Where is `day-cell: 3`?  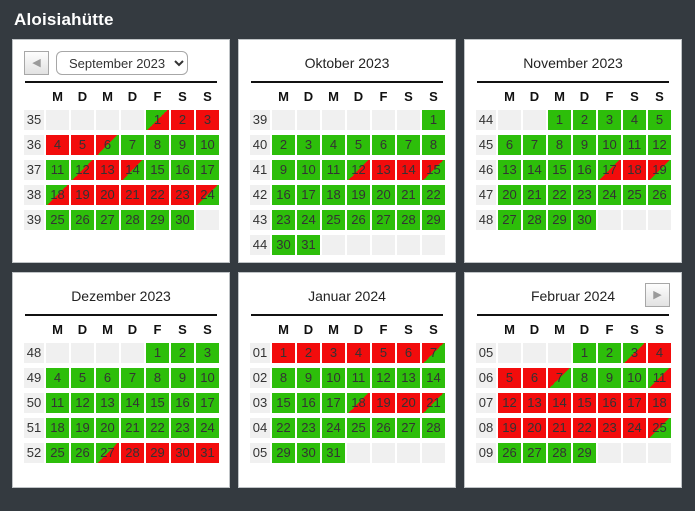 day-cell: 3 is located at coordinates (609, 120).